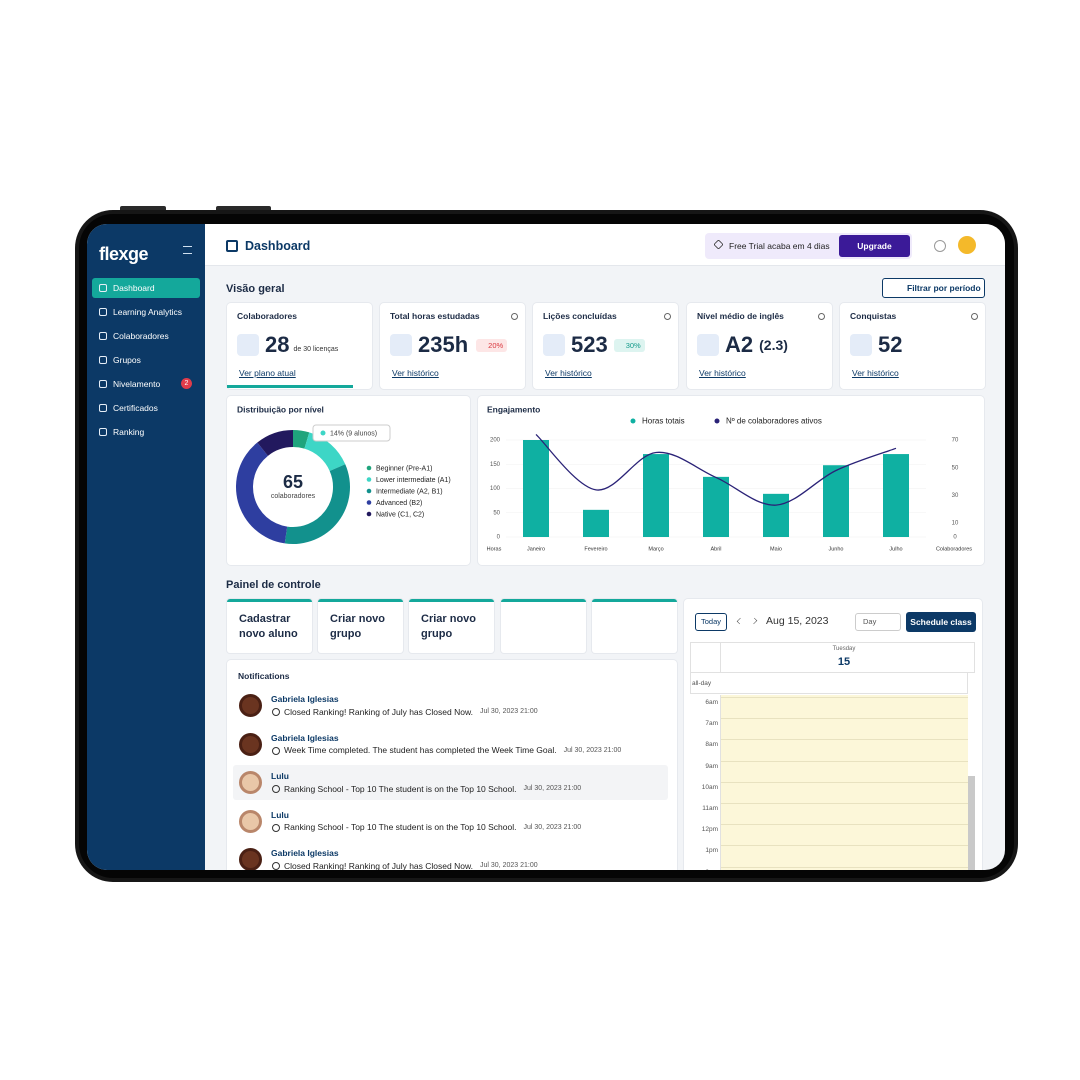 The height and width of the screenshot is (1080, 1080). I want to click on kpi-card: Conquistas 52 Ver histórico, so click(912, 346).